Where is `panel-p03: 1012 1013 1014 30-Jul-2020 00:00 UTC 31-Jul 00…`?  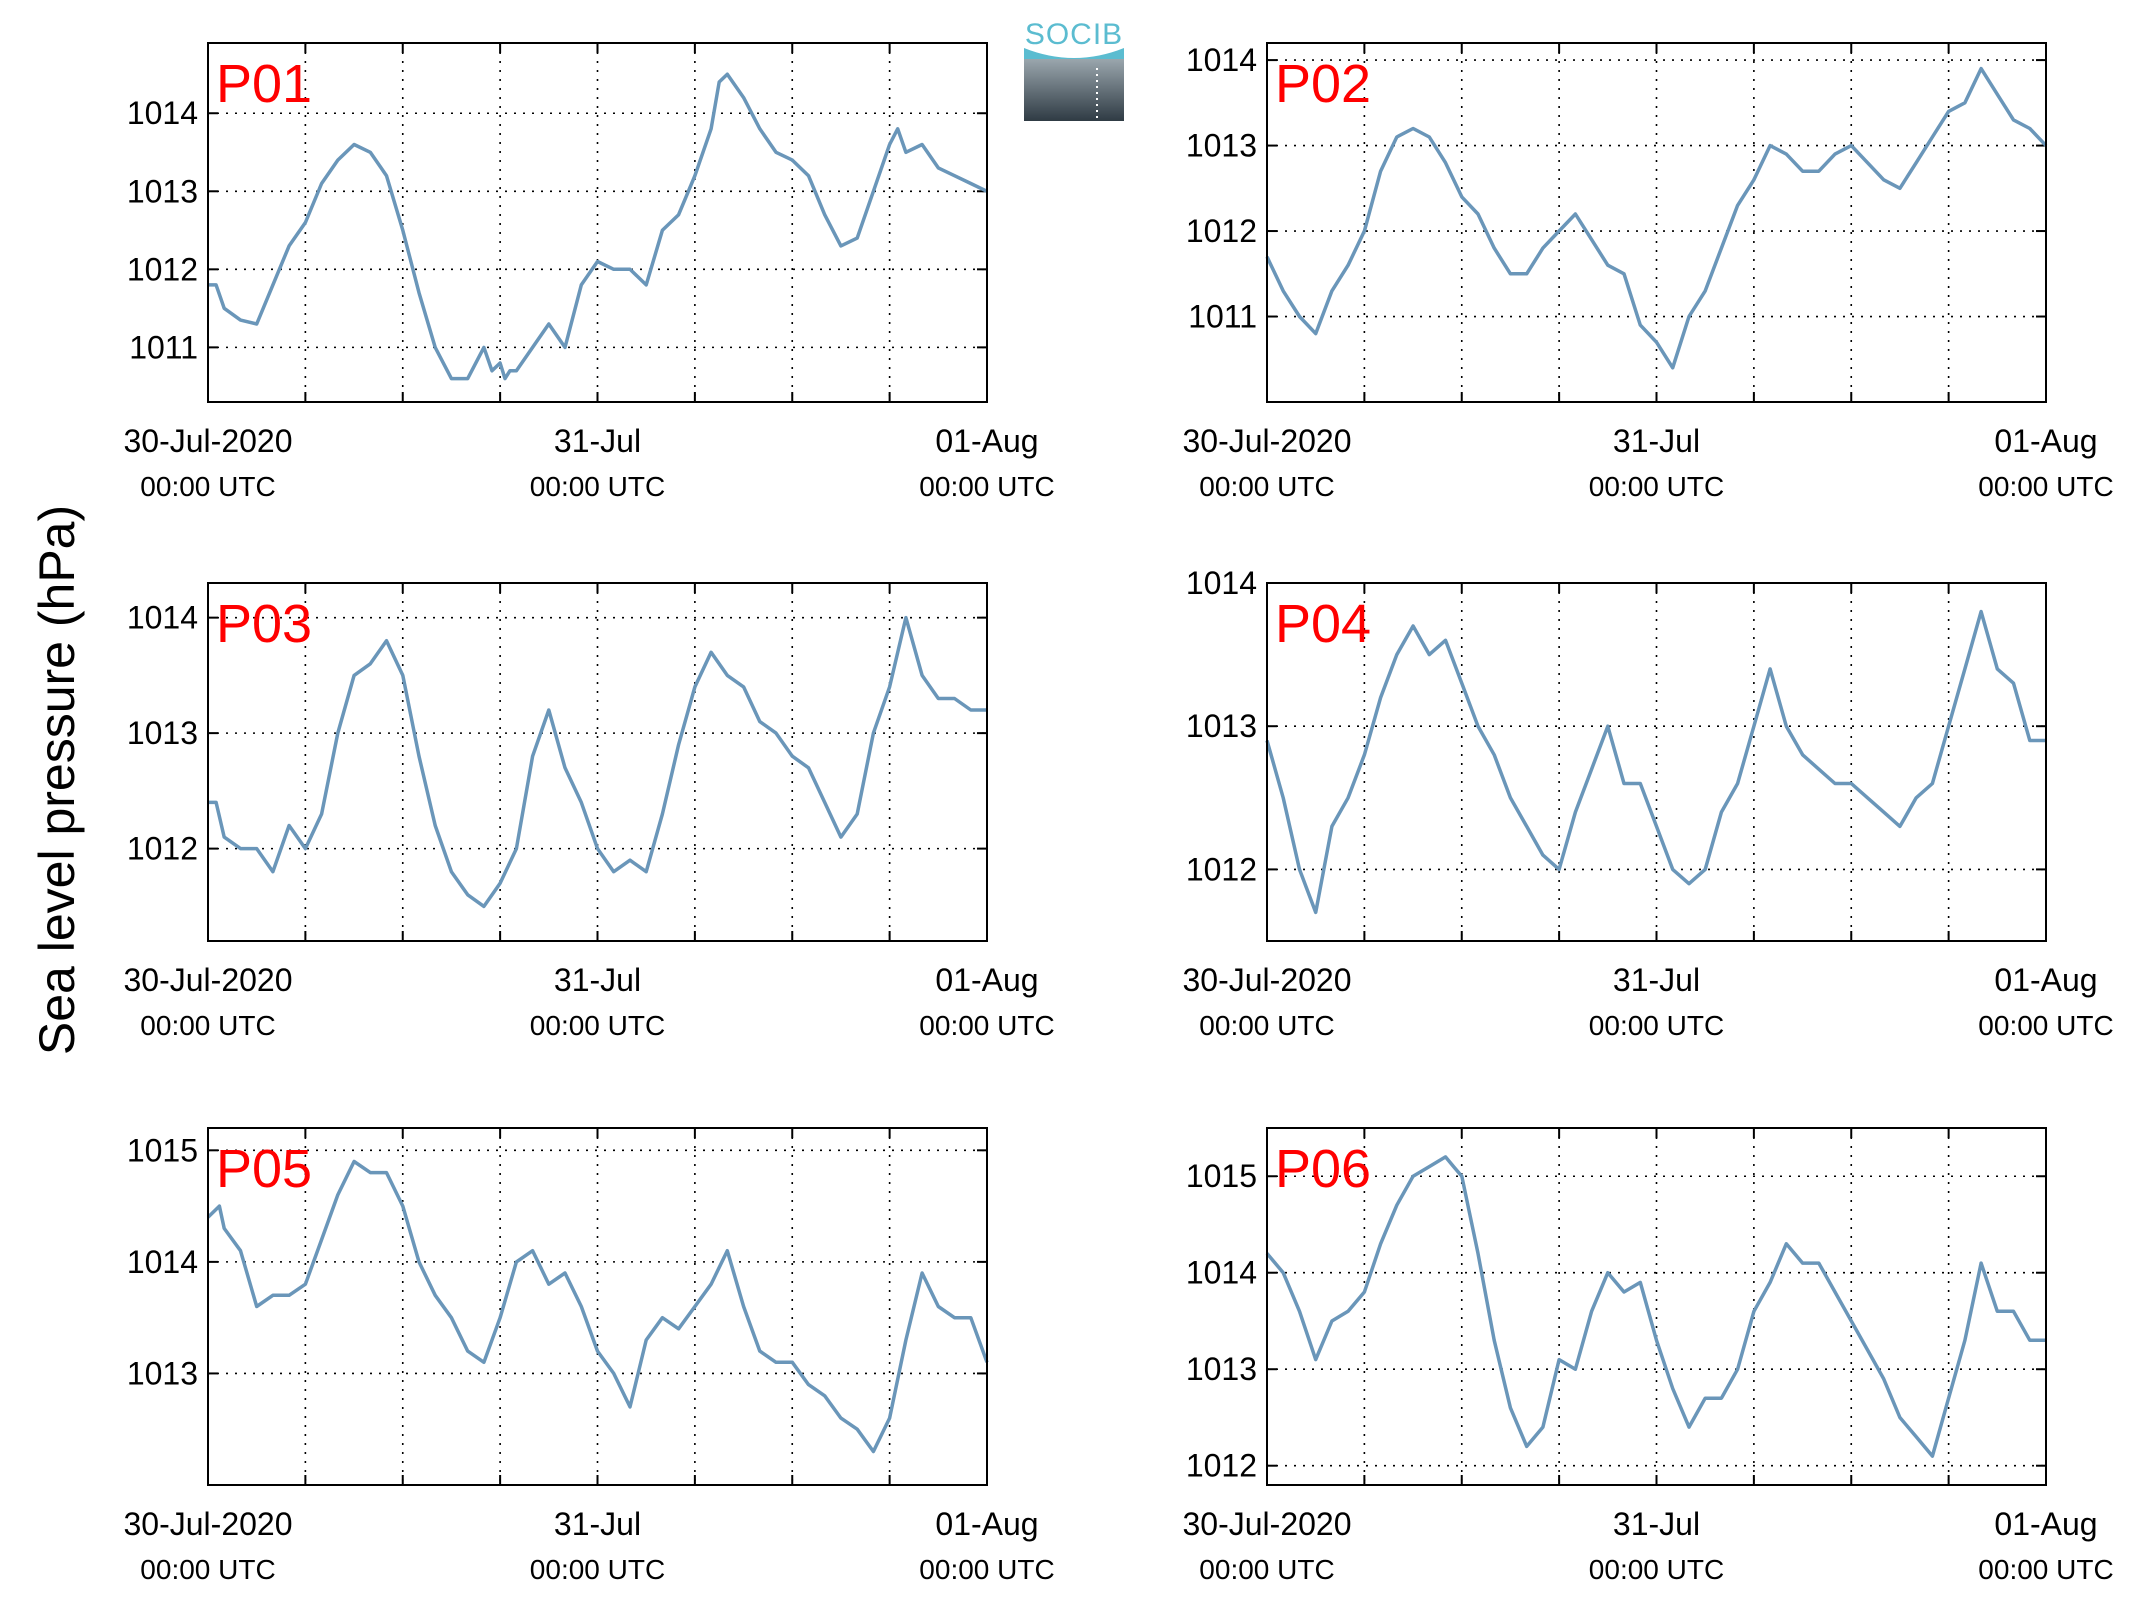 panel-p03: 1012 1013 1014 30-Jul-2020 00:00 UTC 31-Jul 00… is located at coordinates (589, 811).